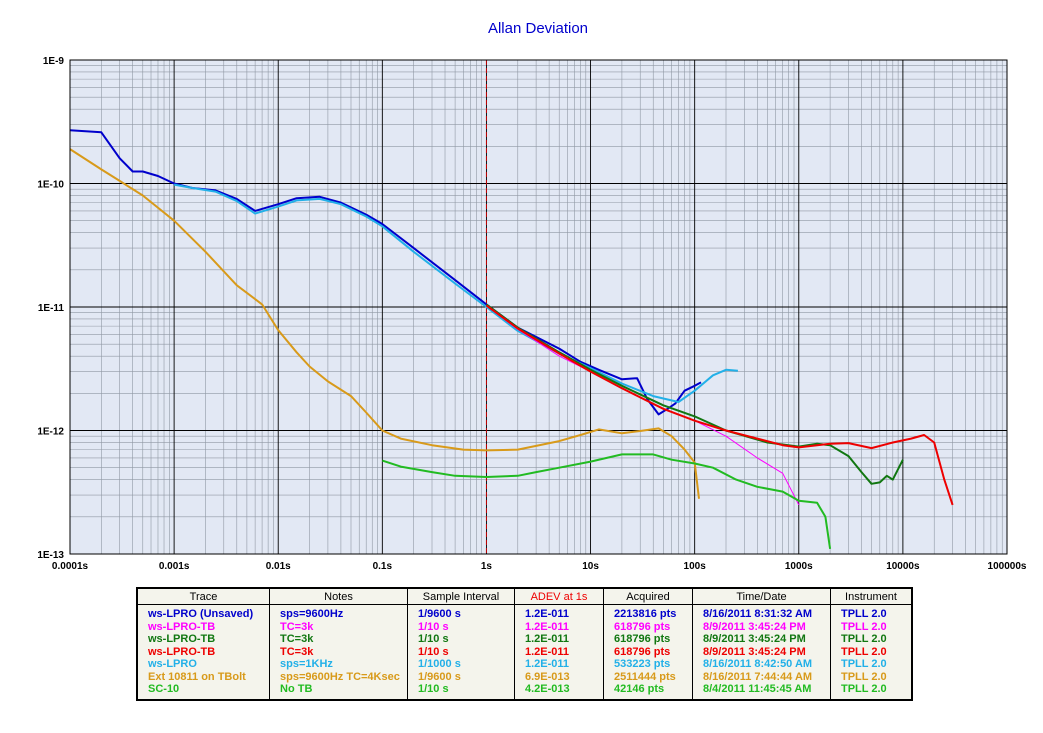 This screenshot has height=733, width=1043. Describe the element at coordinates (695, 566) in the screenshot. I see `x-tick-label: 100s` at that location.